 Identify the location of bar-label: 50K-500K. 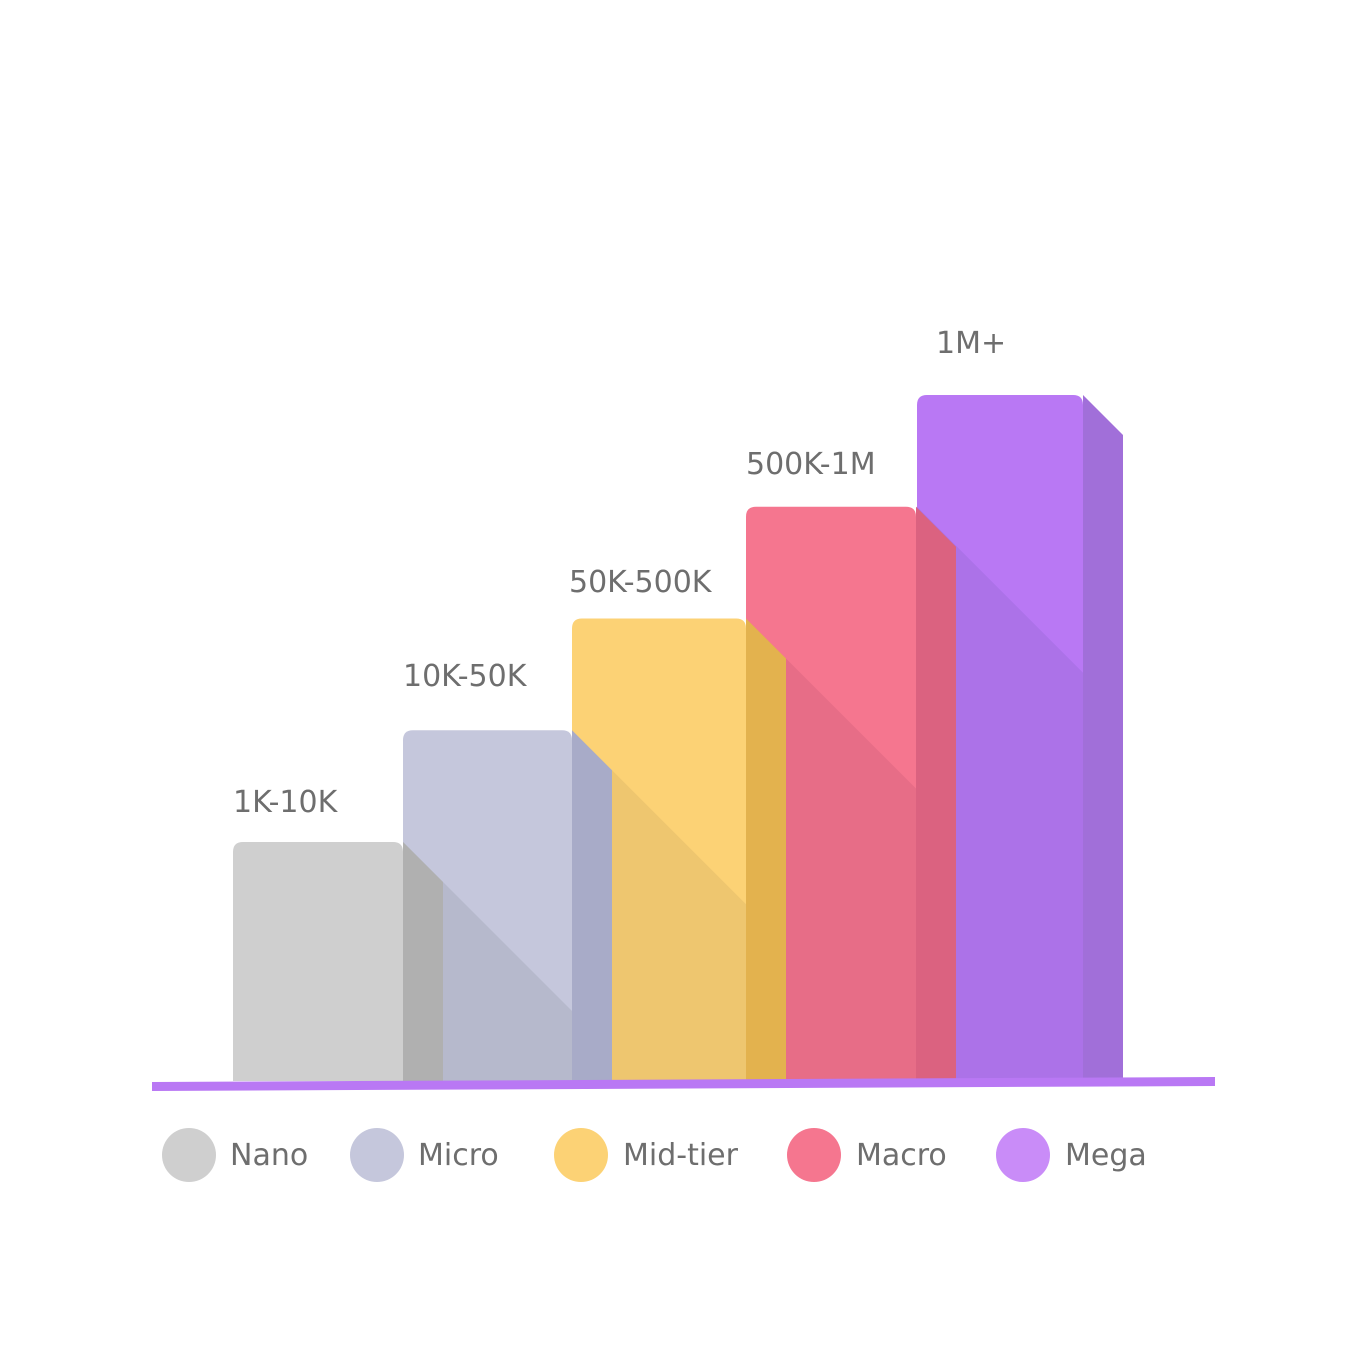
(641, 582).